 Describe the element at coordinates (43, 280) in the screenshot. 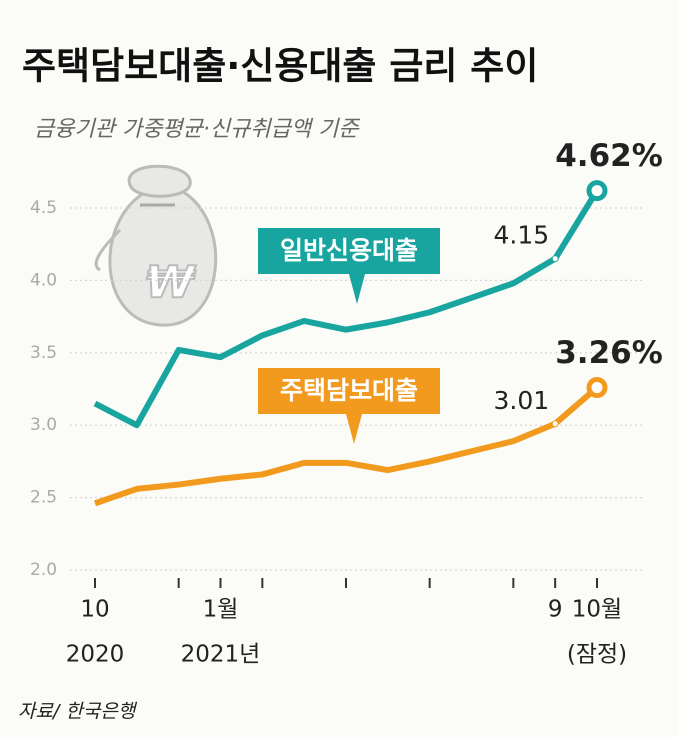

I see `y-tick-label: 4.0` at that location.